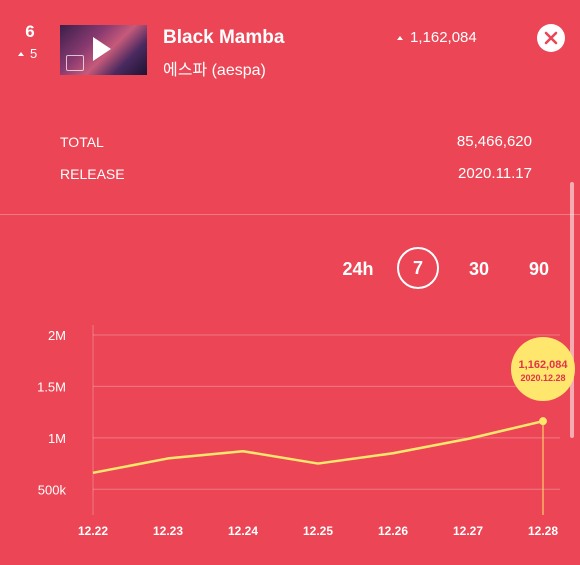 The width and height of the screenshot is (580, 565). What do you see at coordinates (495, 173) in the screenshot?
I see `release-value: 2020.11.17` at bounding box center [495, 173].